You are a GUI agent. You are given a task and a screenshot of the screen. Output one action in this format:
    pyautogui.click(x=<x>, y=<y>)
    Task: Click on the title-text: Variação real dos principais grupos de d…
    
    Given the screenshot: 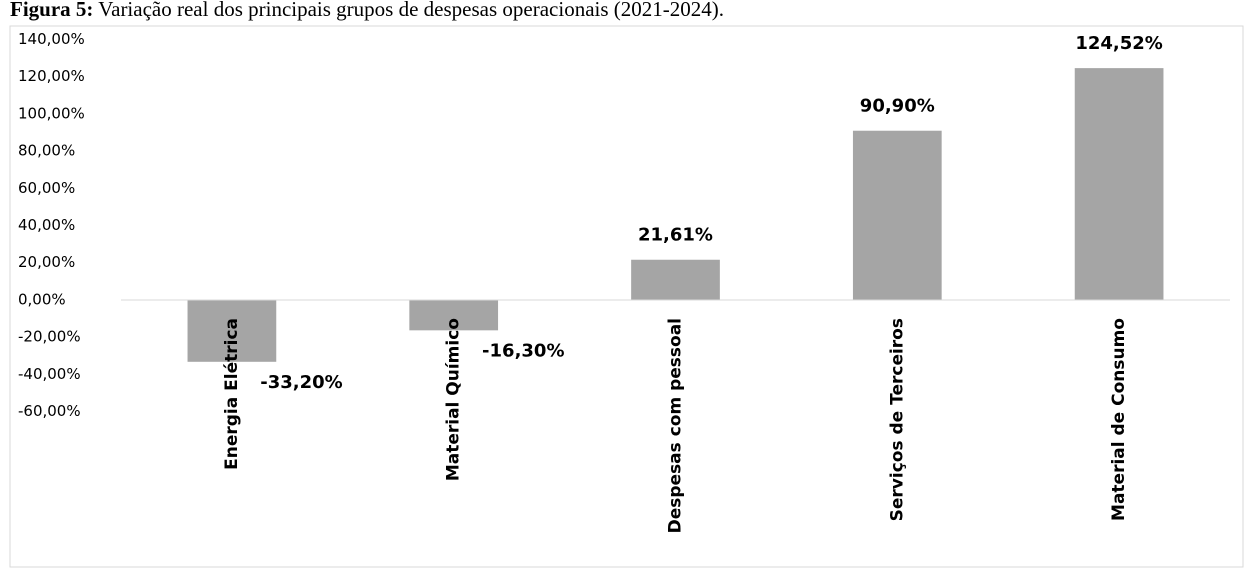 What is the action you would take?
    pyautogui.click(x=411, y=10)
    